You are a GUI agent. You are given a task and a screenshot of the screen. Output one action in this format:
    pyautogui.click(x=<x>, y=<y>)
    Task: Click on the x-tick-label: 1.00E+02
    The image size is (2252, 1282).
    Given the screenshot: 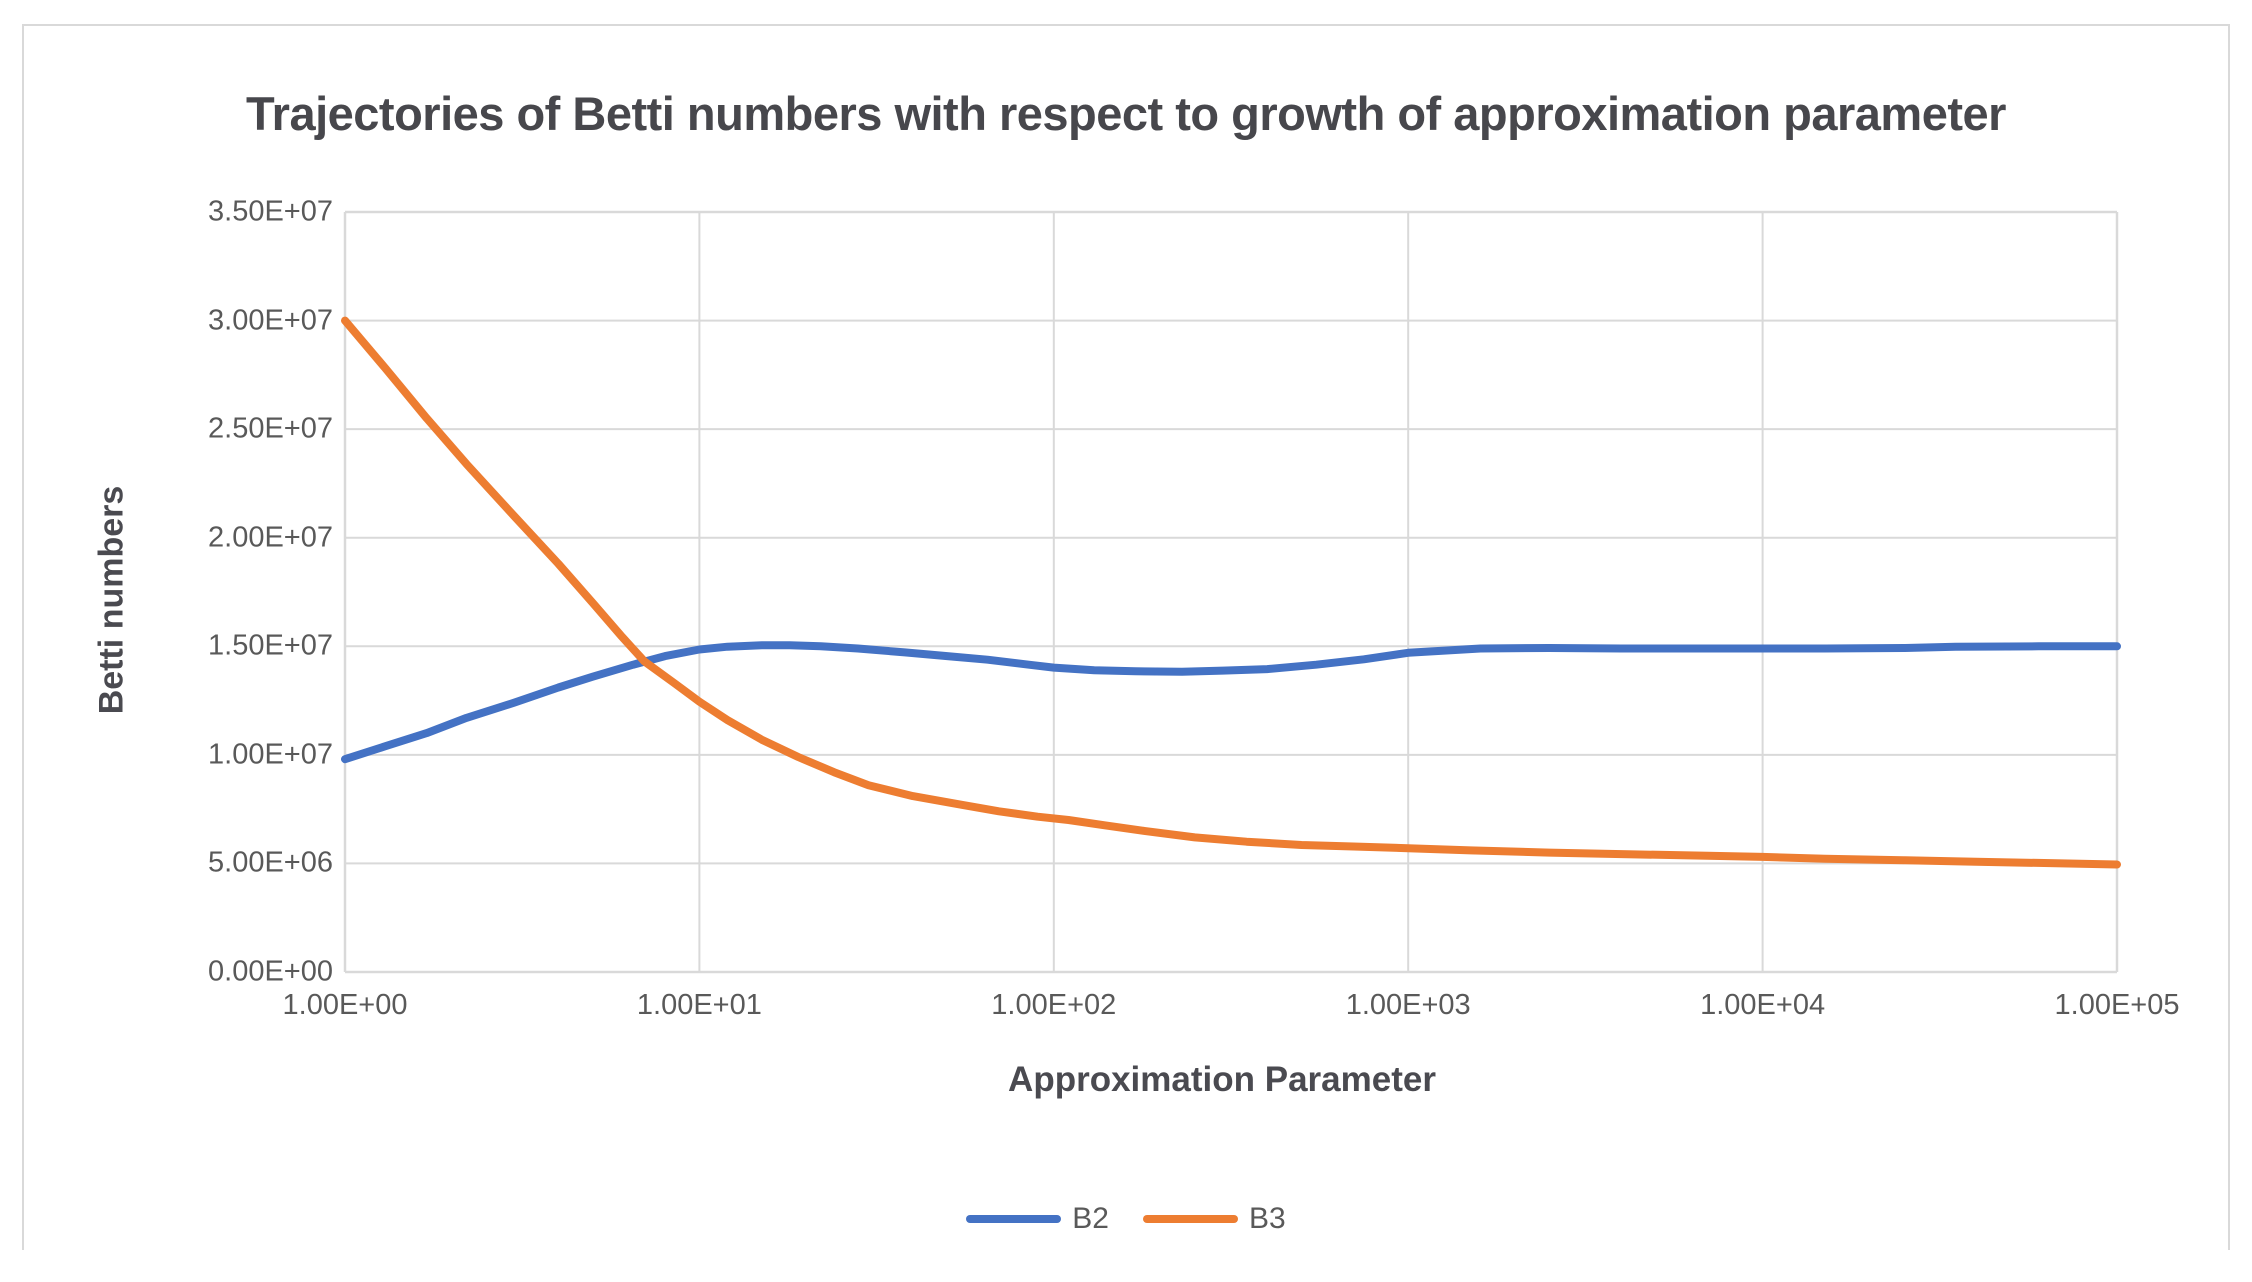 What is the action you would take?
    pyautogui.click(x=1054, y=1005)
    